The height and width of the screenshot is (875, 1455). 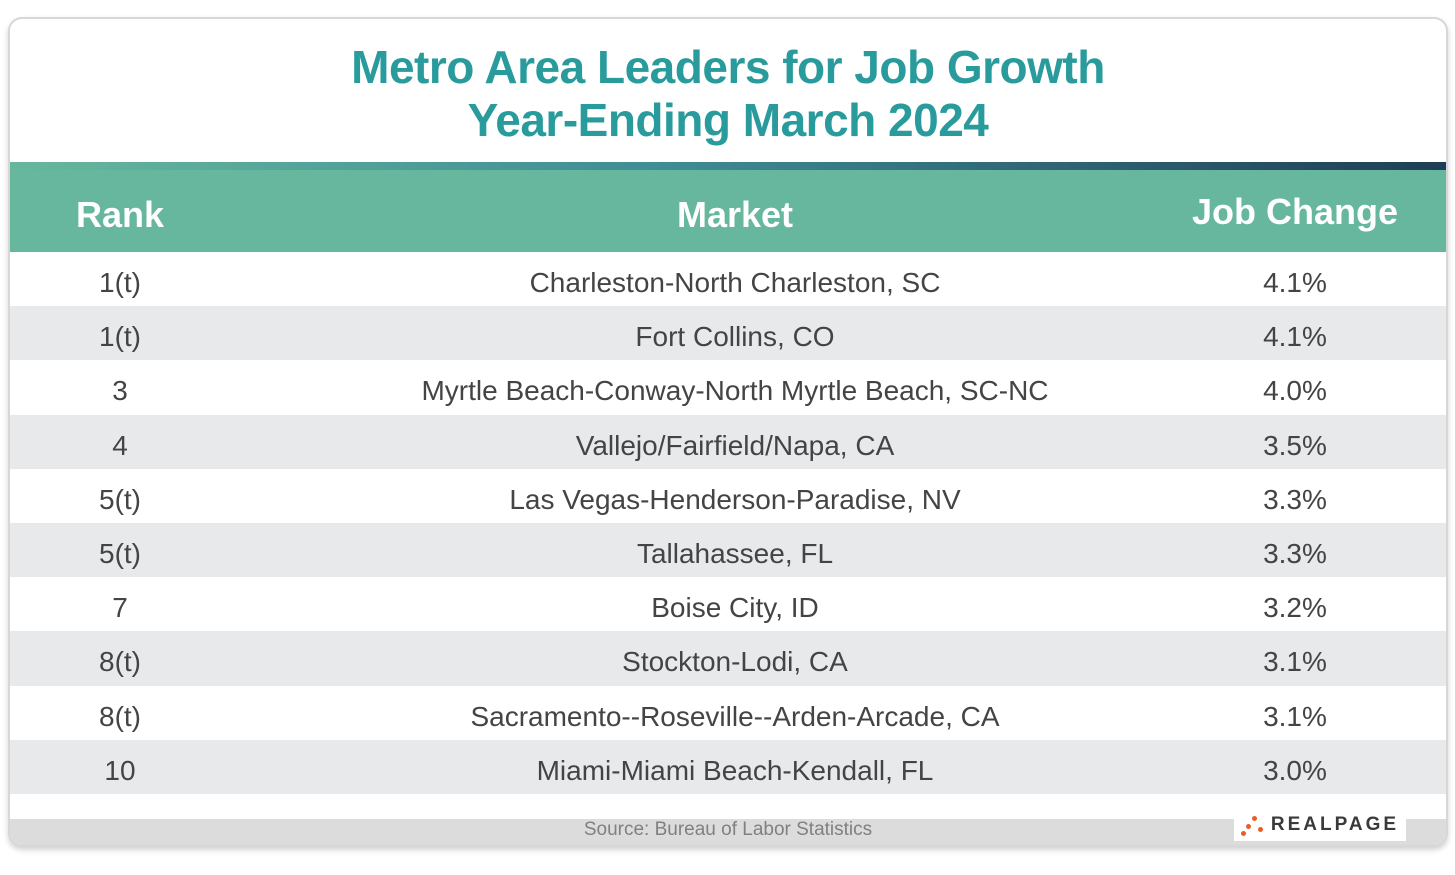 What do you see at coordinates (735, 337) in the screenshot?
I see `cell-market: Fort Collins, CO` at bounding box center [735, 337].